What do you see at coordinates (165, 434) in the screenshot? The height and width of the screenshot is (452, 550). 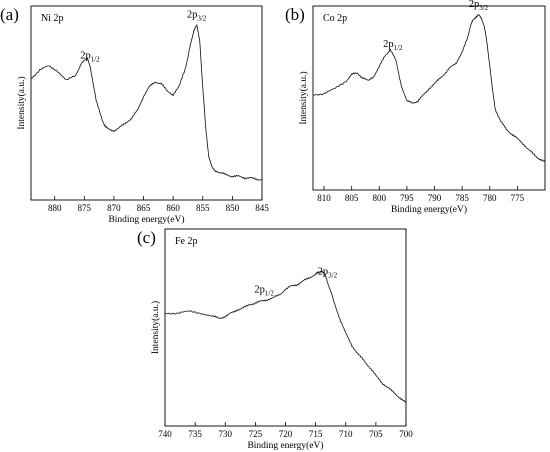 I see `x-tick-label: 740` at bounding box center [165, 434].